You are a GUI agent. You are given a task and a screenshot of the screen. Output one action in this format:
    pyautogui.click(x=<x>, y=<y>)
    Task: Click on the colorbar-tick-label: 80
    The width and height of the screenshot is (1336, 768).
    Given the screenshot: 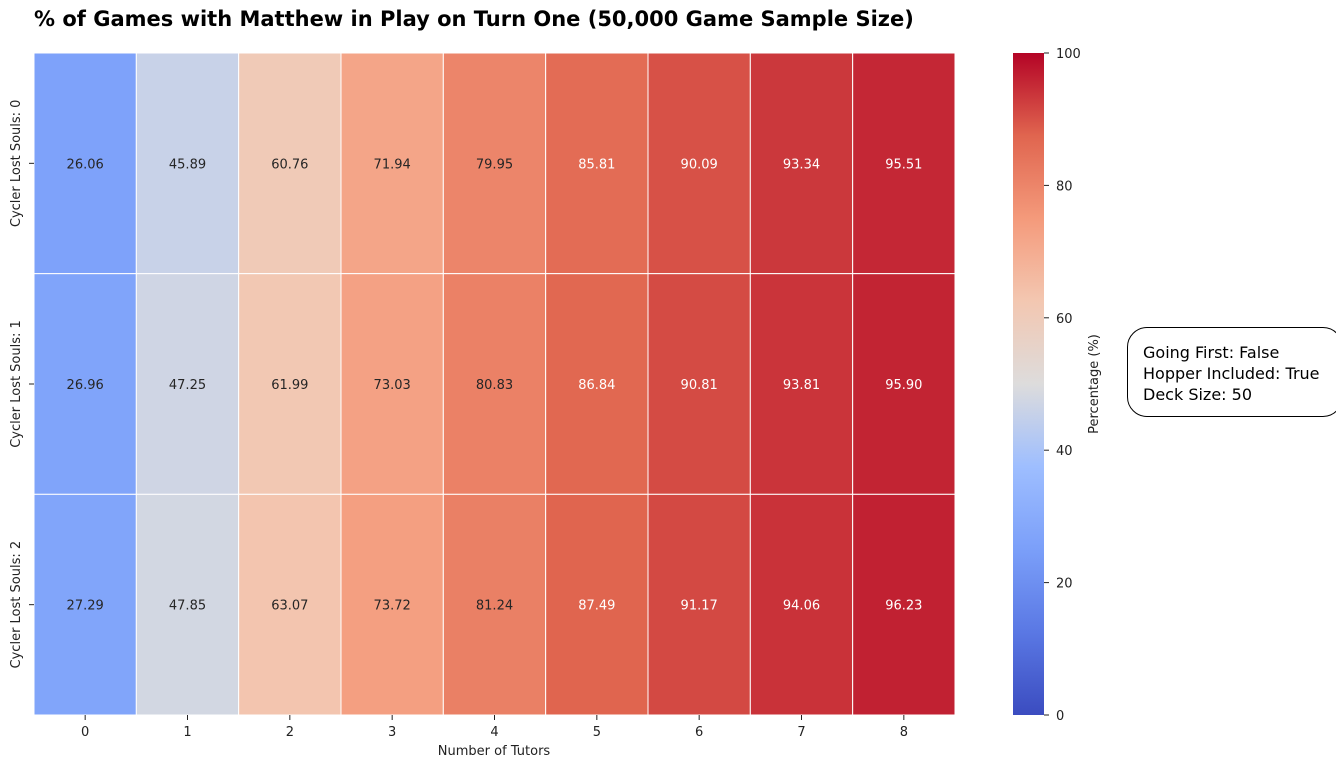 What is the action you would take?
    pyautogui.click(x=1064, y=186)
    